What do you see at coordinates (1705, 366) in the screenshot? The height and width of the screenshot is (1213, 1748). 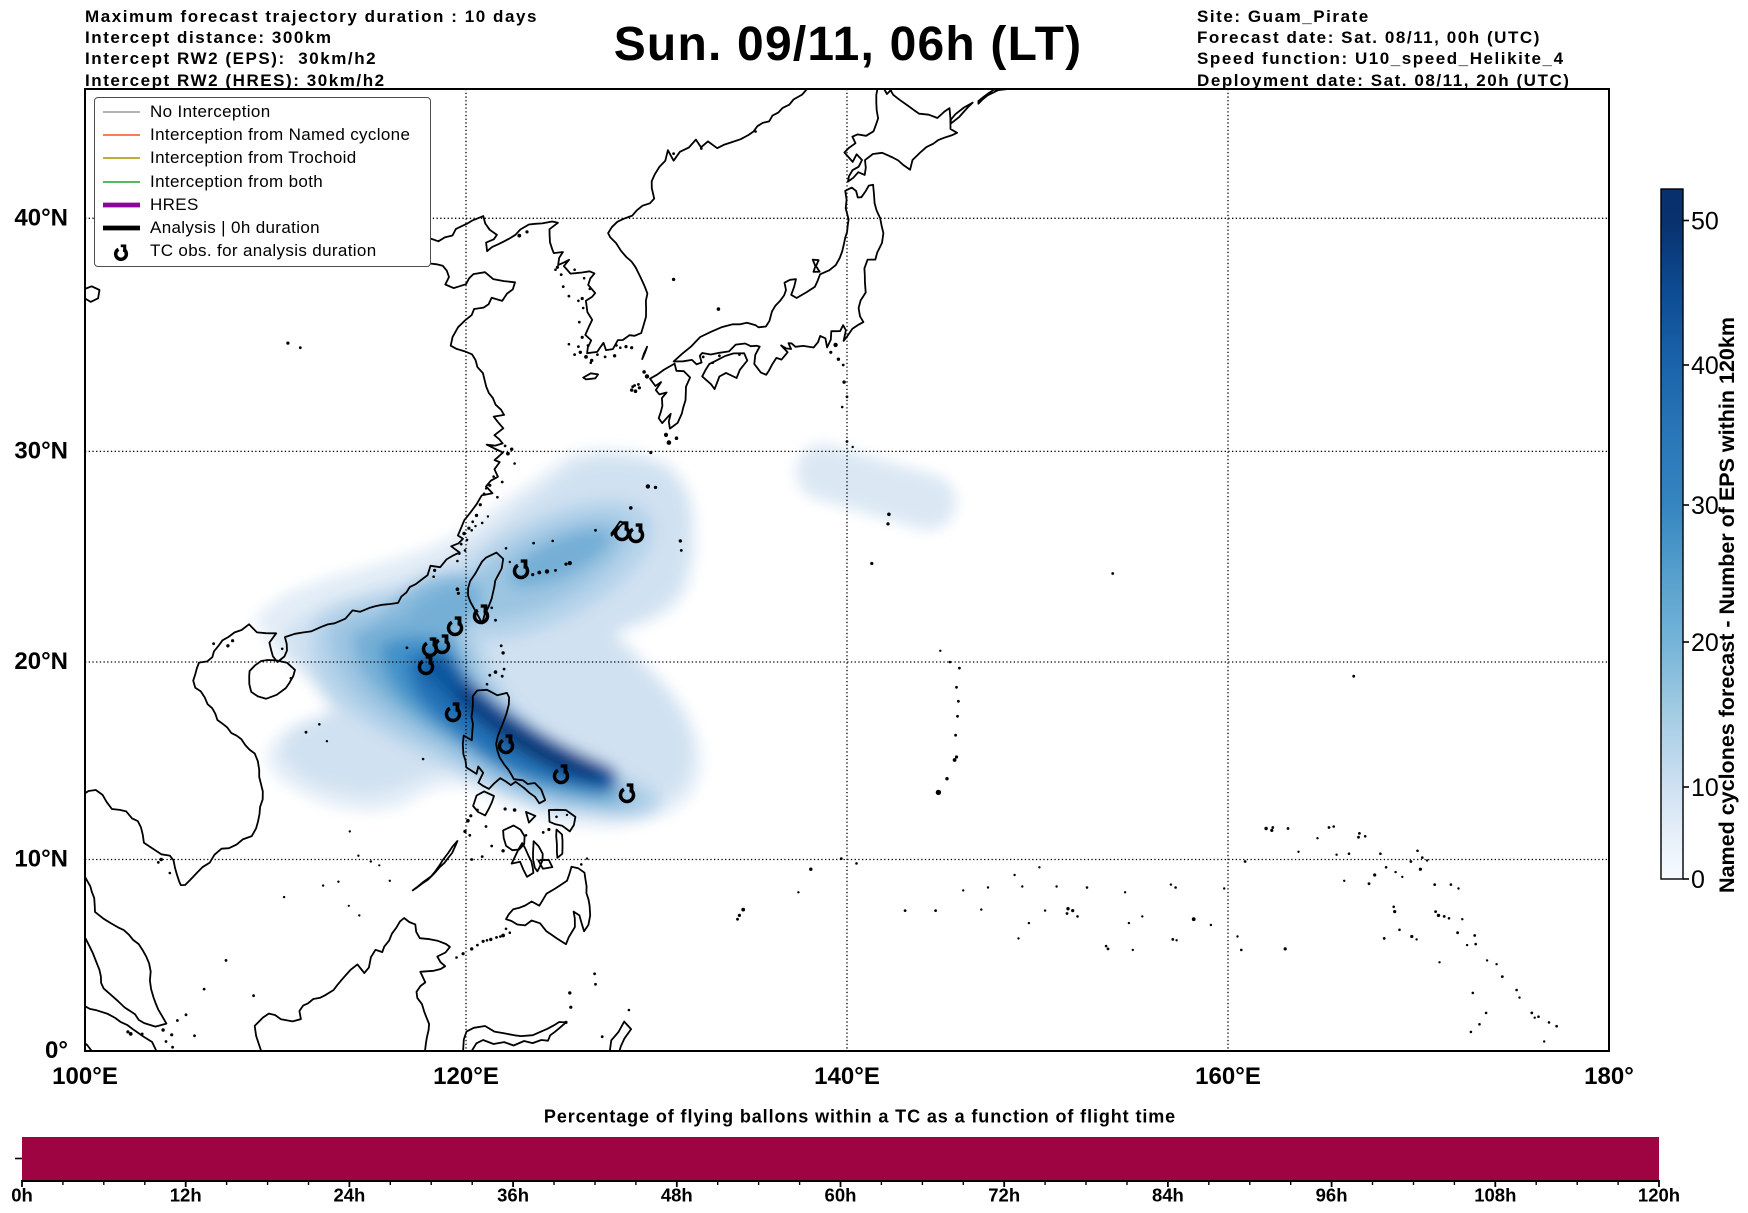 I see `svg-text: 40` at bounding box center [1705, 366].